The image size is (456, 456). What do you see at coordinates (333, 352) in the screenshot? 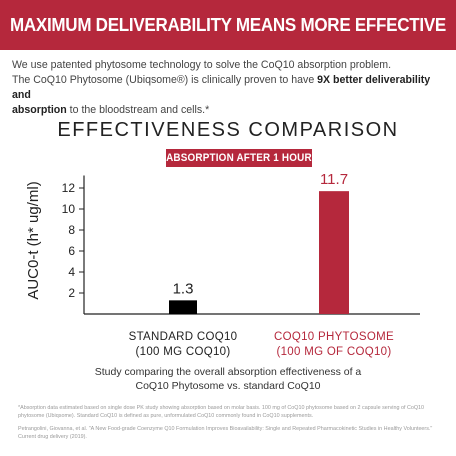
I see `category-sublabel: (100 MG OF COQ10)` at bounding box center [333, 352].